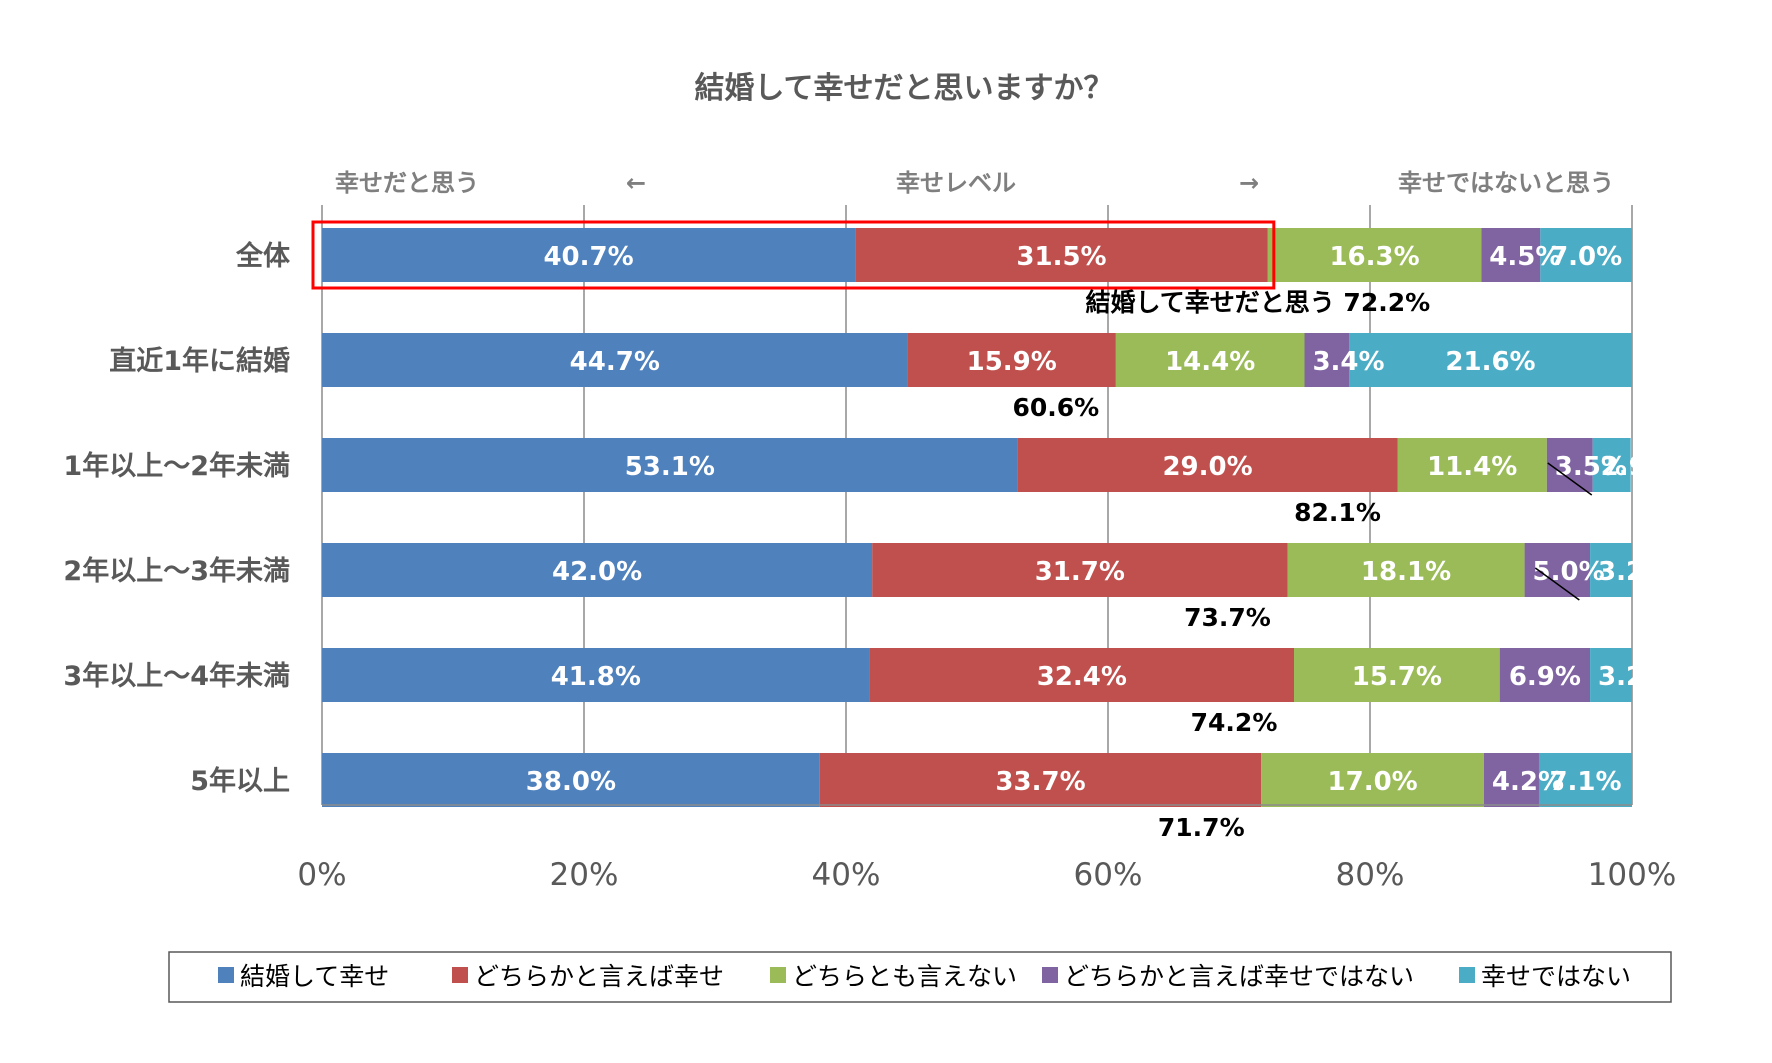  I want to click on data-label: 53.1%, so click(670, 467).